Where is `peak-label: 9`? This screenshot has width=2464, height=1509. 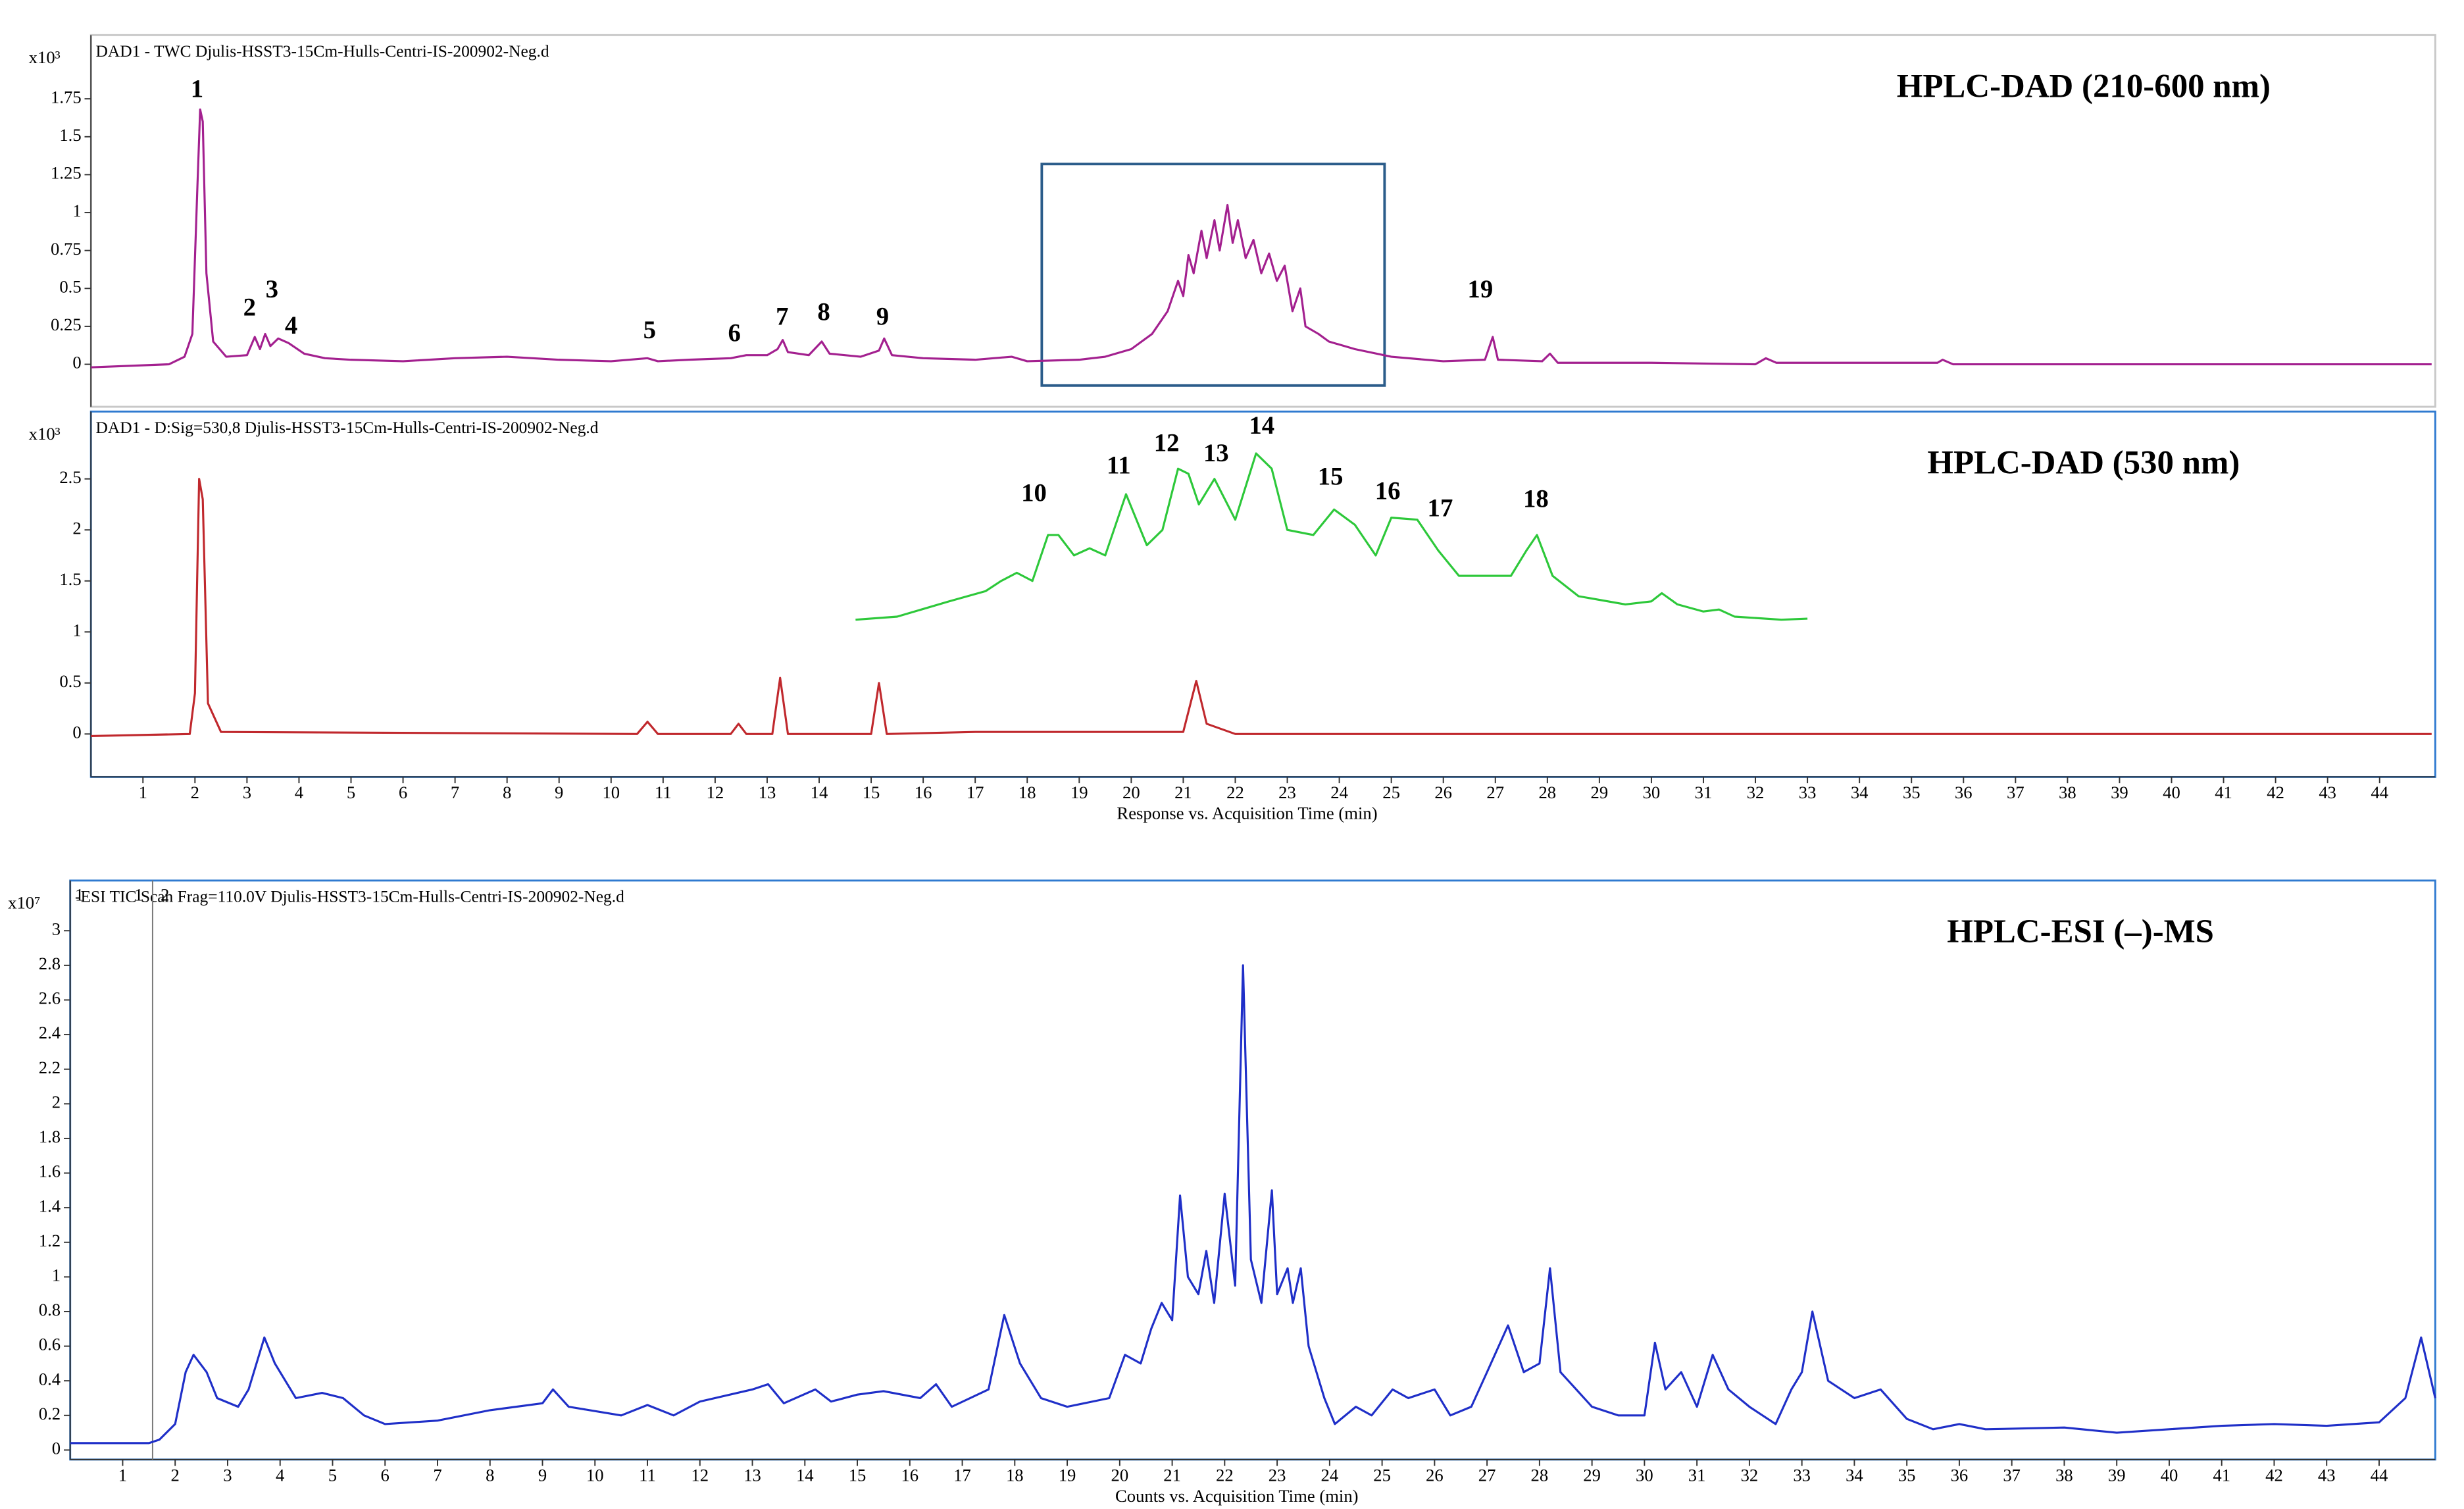 peak-label: 9 is located at coordinates (882, 316).